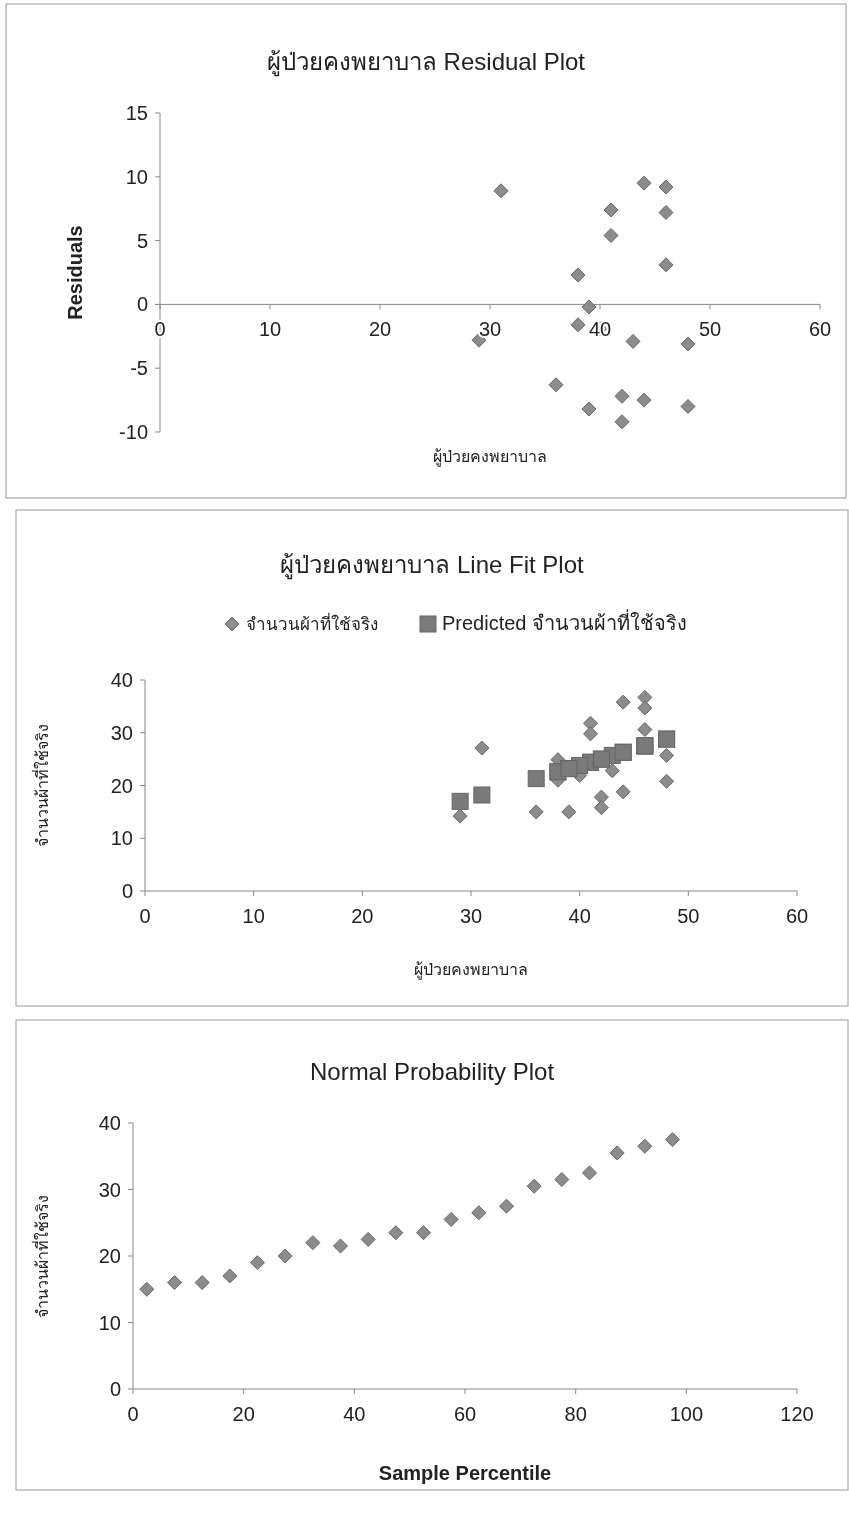  Describe the element at coordinates (142, 240) in the screenshot. I see `y-tick-label: 5` at that location.